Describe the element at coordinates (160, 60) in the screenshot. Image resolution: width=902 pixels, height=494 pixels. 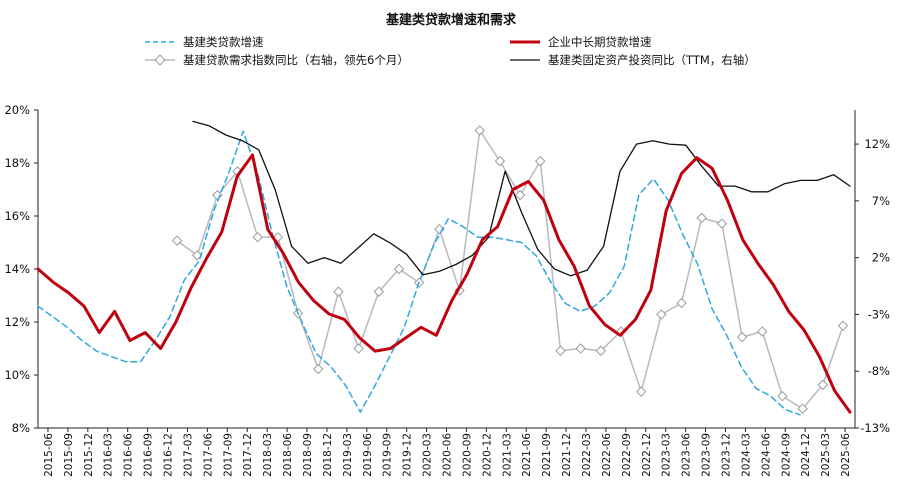
I see `legend-marker` at that location.